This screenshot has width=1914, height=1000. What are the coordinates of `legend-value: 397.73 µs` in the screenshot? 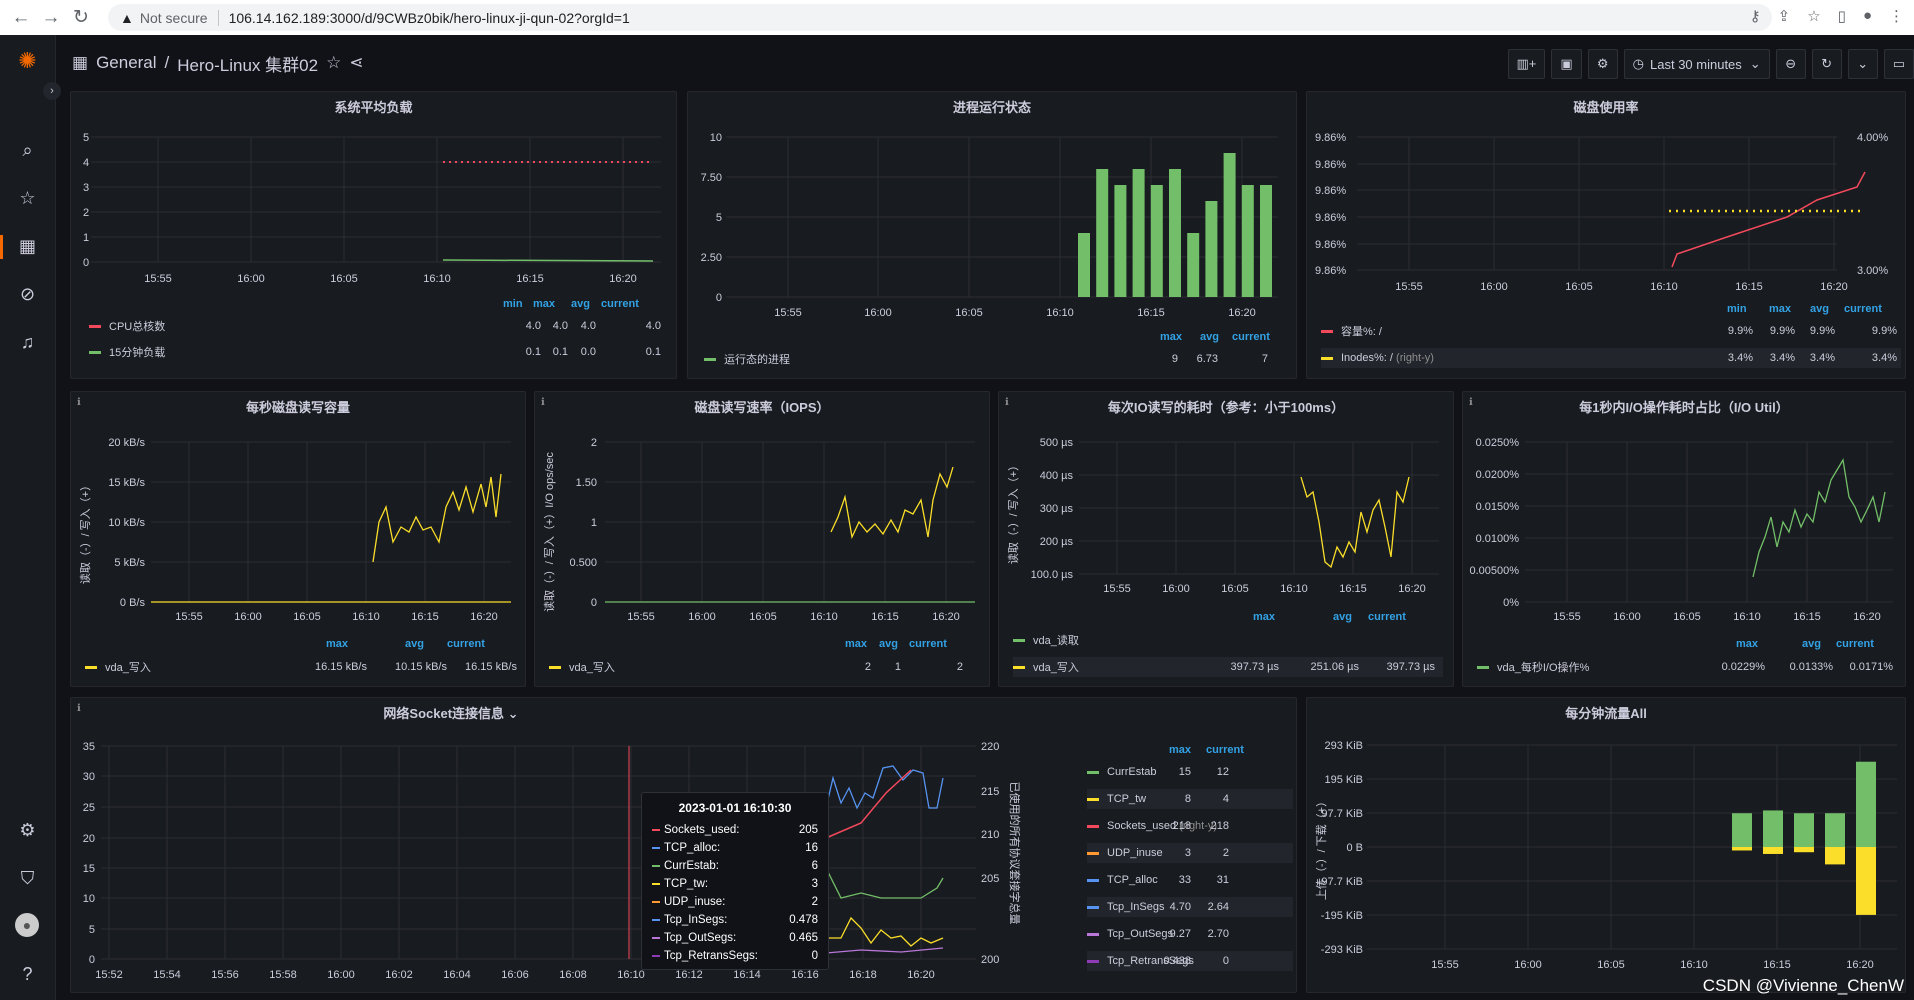 It's located at (1254, 667).